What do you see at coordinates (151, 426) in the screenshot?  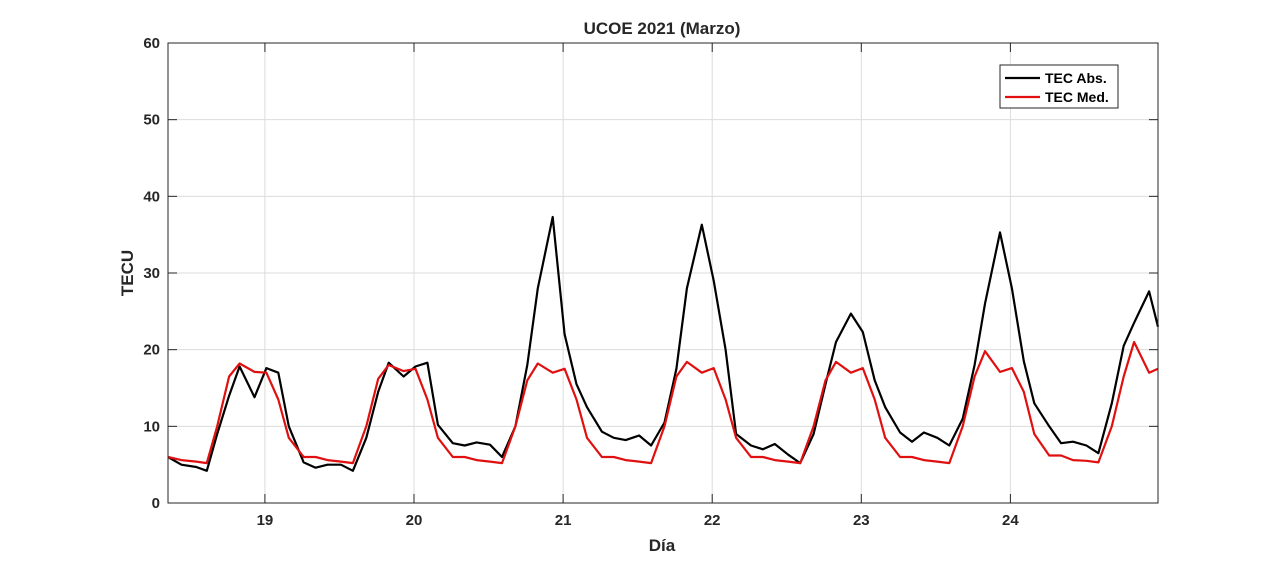 I see `y-tick-label: 10` at bounding box center [151, 426].